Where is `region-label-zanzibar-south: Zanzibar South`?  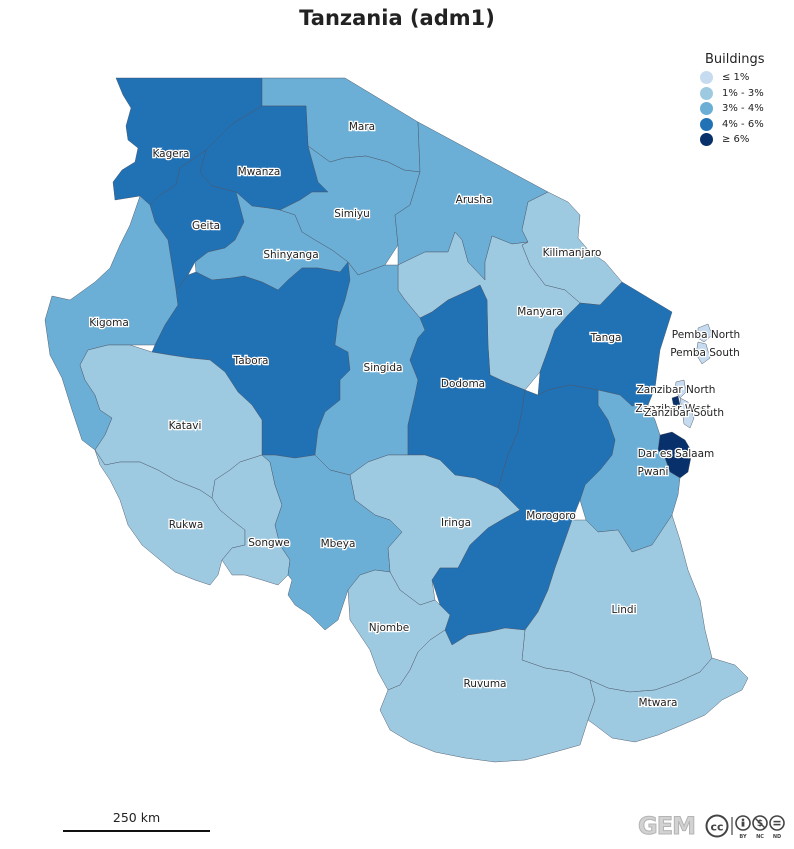
region-label-zanzibar-south: Zanzibar South is located at coordinates (684, 413).